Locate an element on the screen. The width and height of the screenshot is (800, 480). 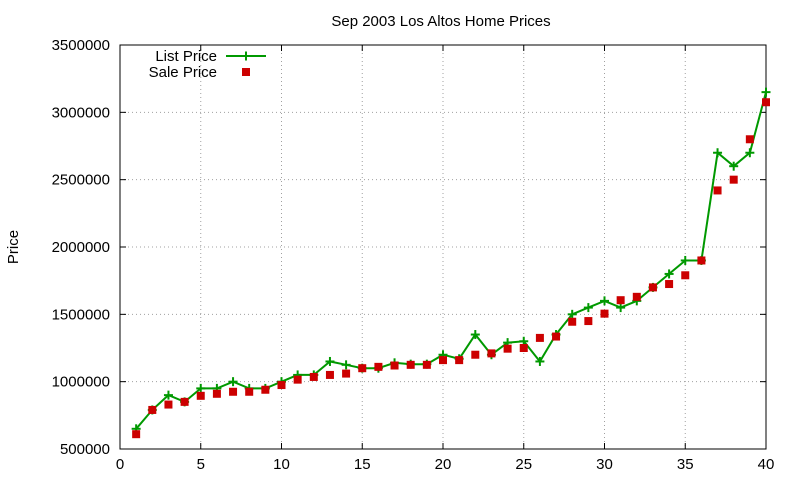
x-tick-label: 5 is located at coordinates (201, 464).